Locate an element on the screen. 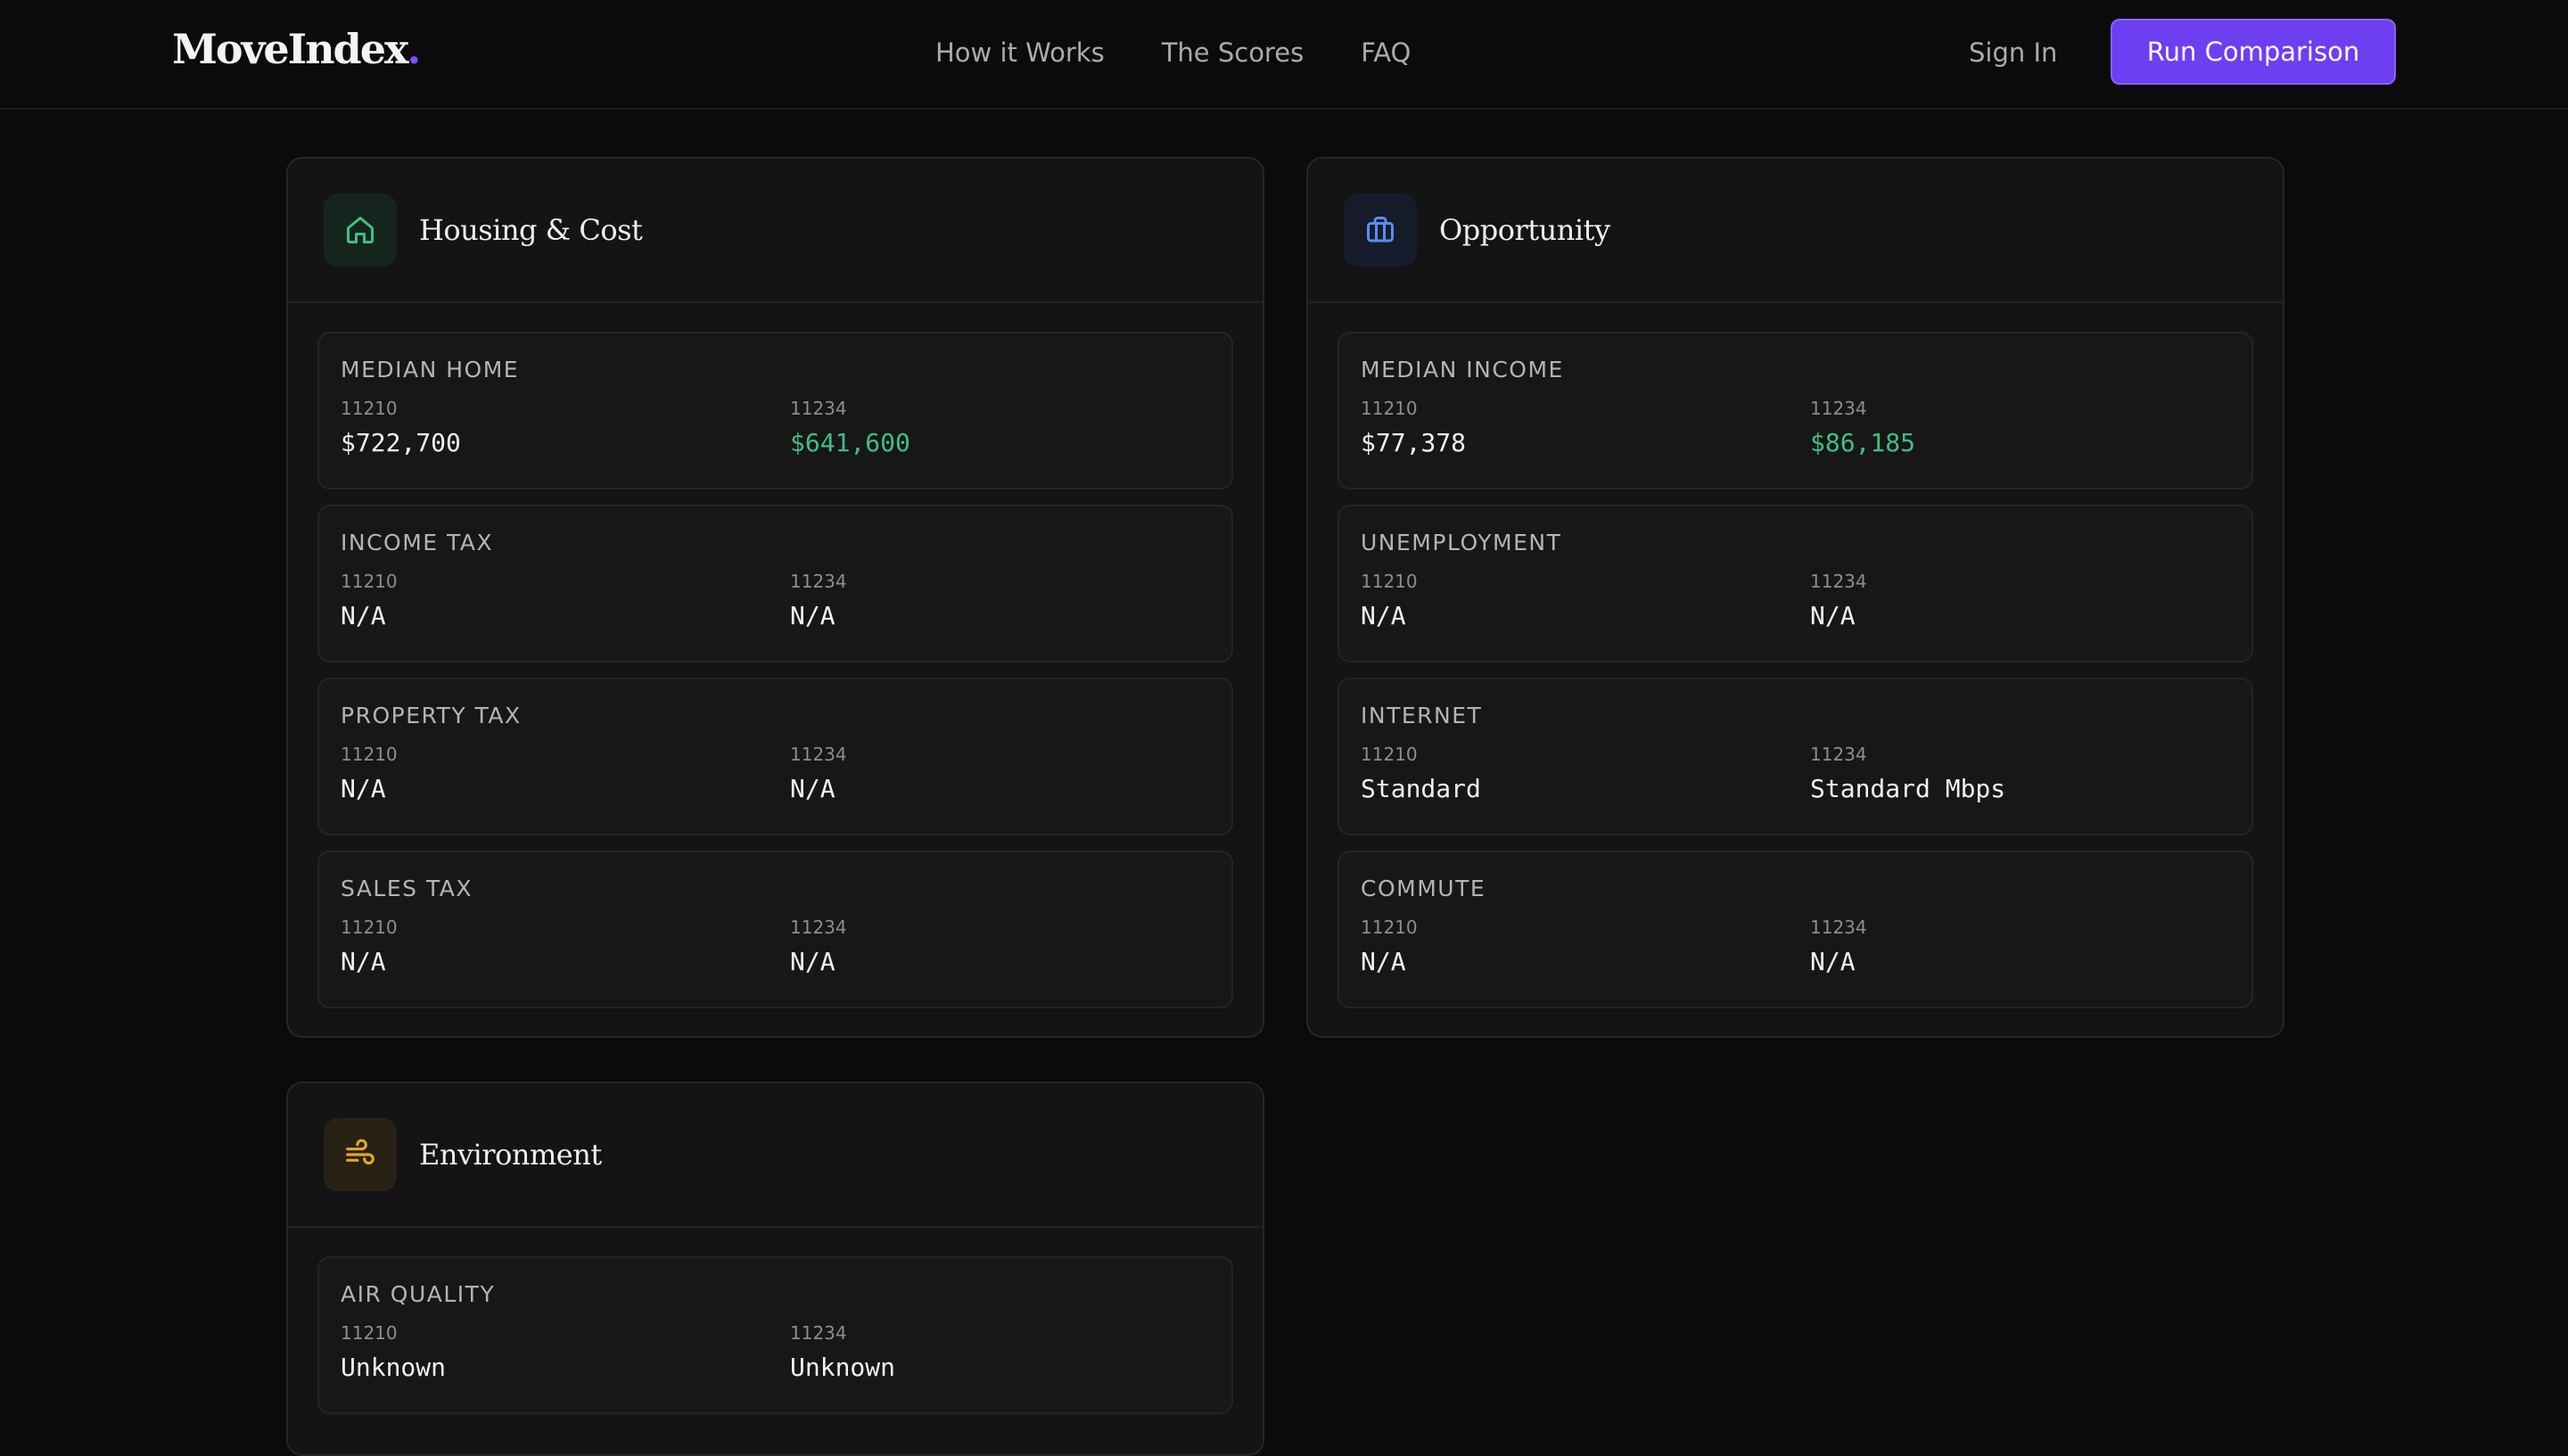 This screenshot has width=2568, height=1456. zip-b-column: 11234 $641,600 is located at coordinates (850, 427).